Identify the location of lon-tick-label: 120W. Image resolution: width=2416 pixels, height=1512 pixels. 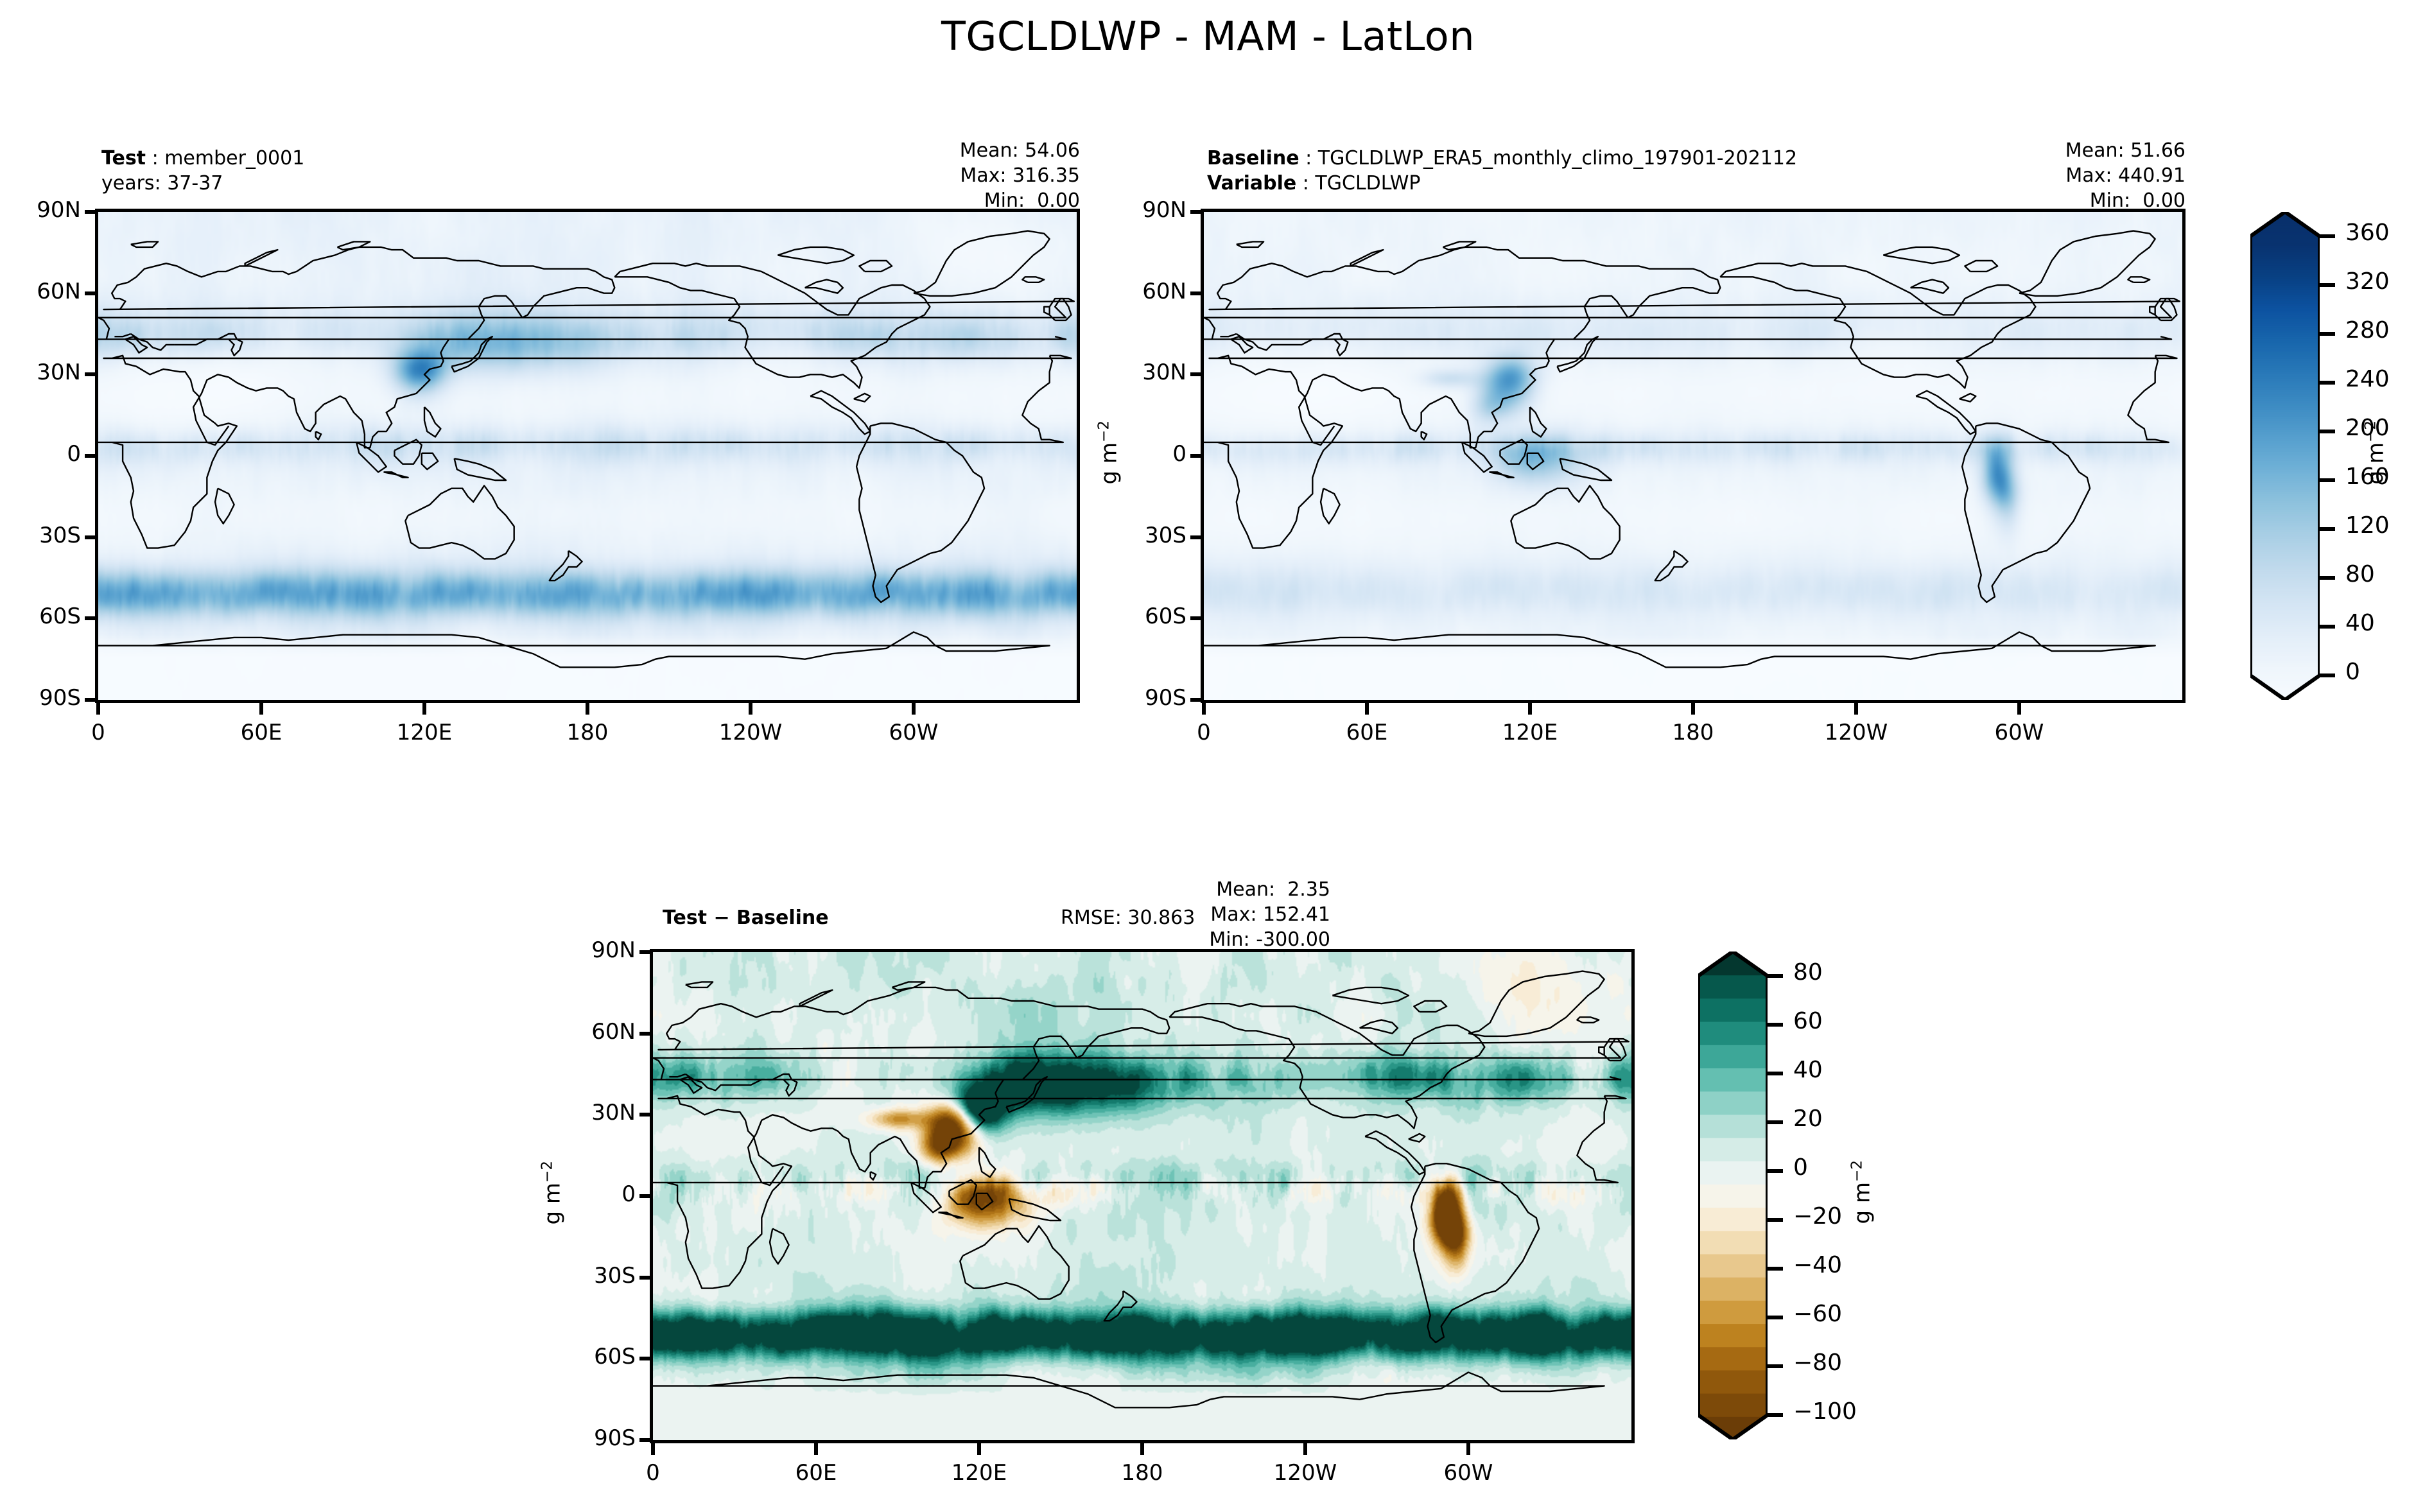
(1856, 732).